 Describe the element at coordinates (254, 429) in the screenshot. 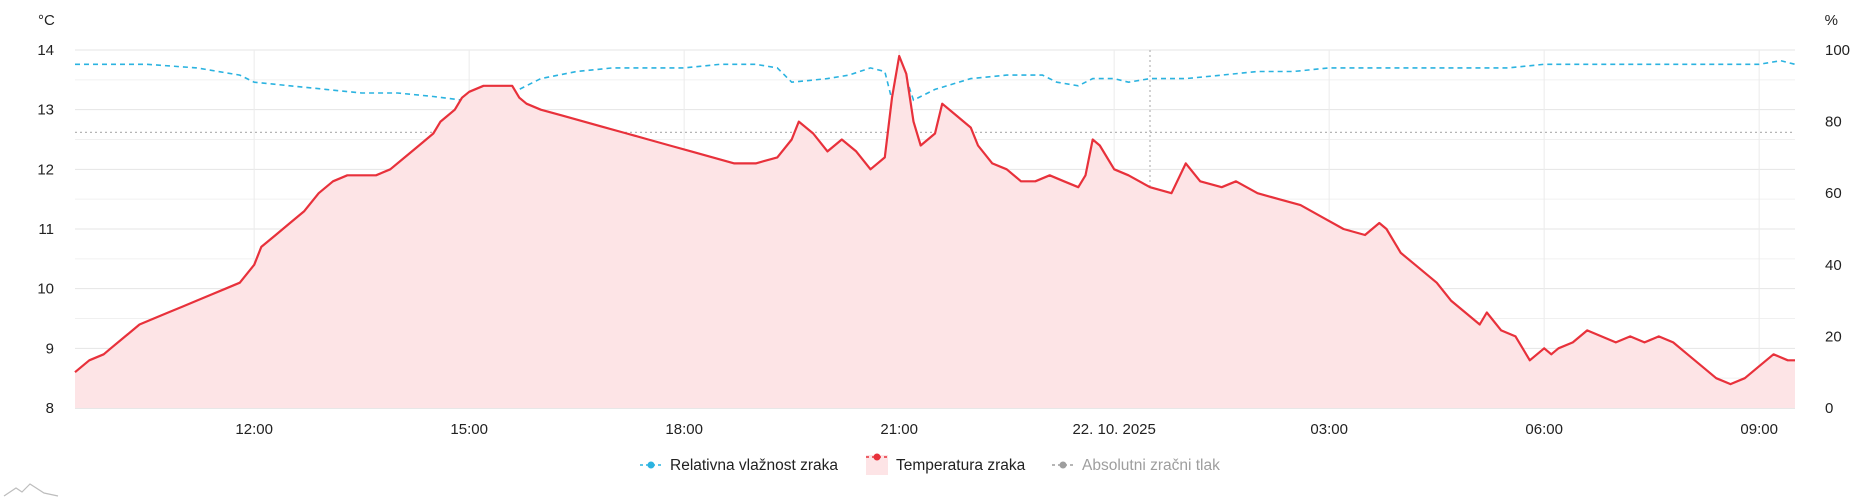

I see `x-tick-label: 12:00` at that location.